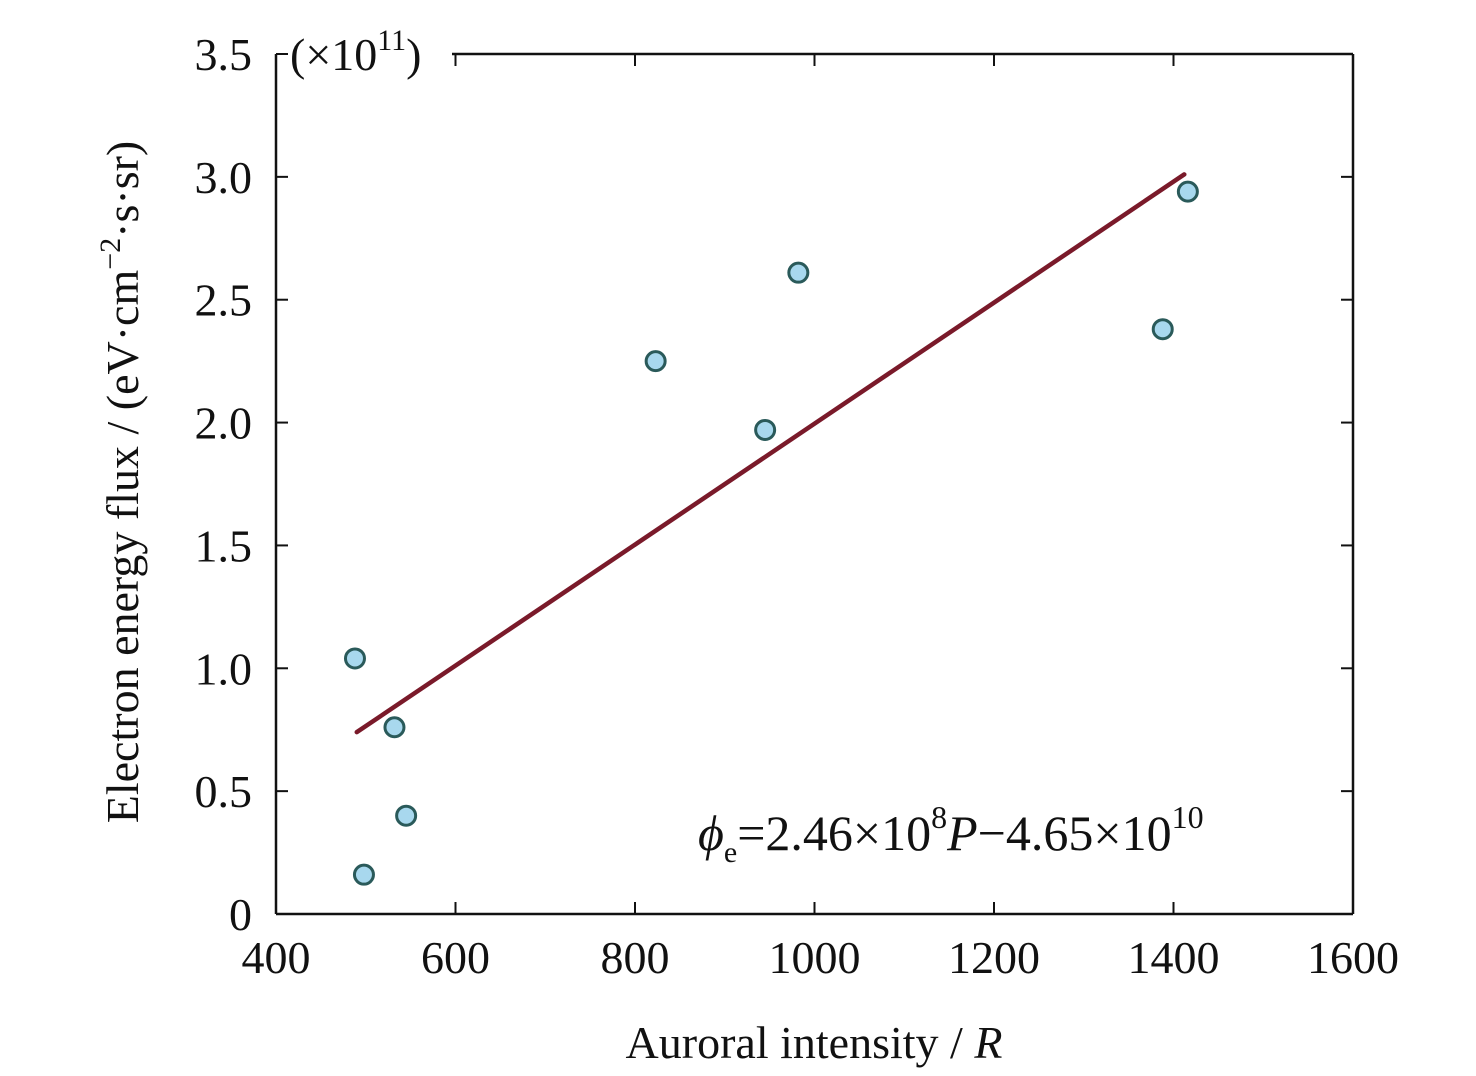 This screenshot has width=1476, height=1076. What do you see at coordinates (224, 545) in the screenshot?
I see `y-tick-label: 1.5` at bounding box center [224, 545].